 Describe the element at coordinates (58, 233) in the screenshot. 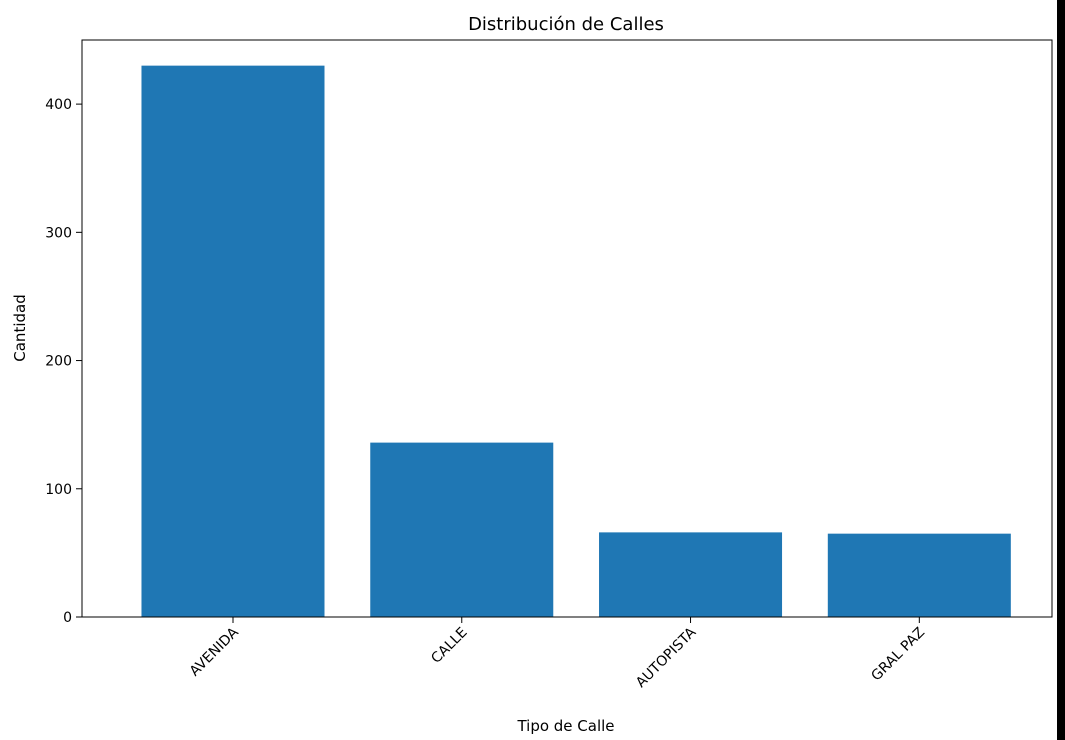

I see `y-tick-label: 300` at that location.